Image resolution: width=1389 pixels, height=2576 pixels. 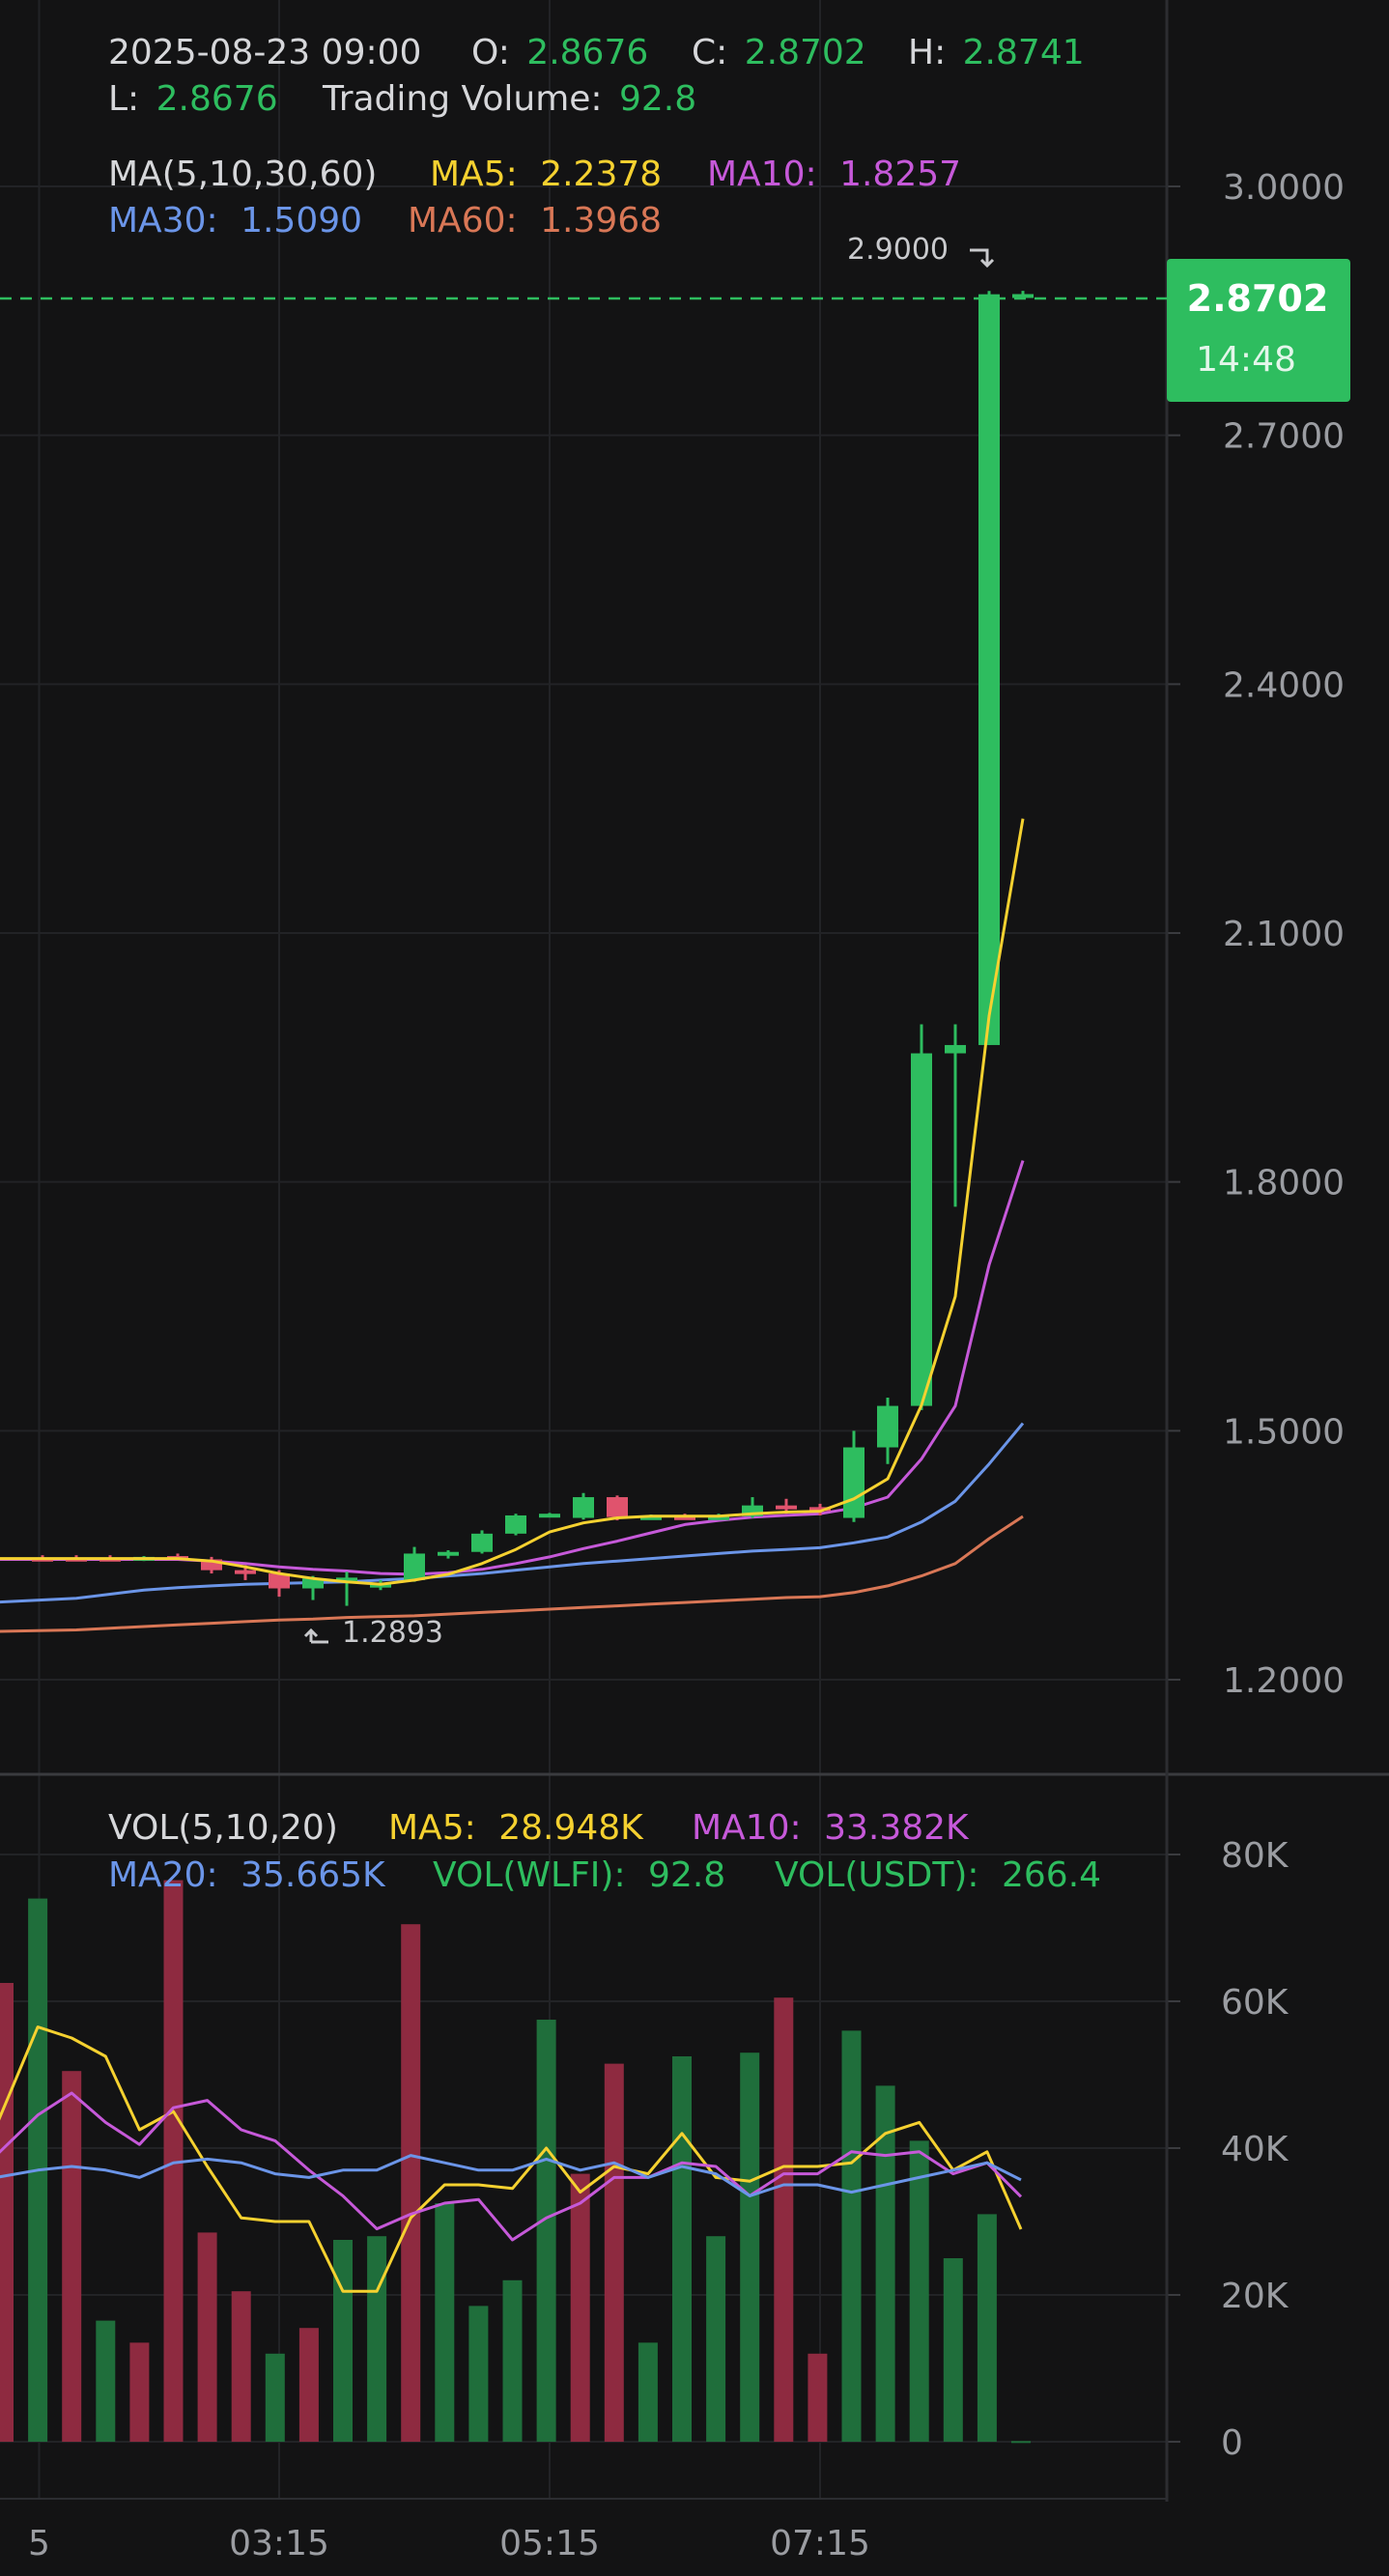 I want to click on vol-ma20-value: 35.665K, so click(x=313, y=1875).